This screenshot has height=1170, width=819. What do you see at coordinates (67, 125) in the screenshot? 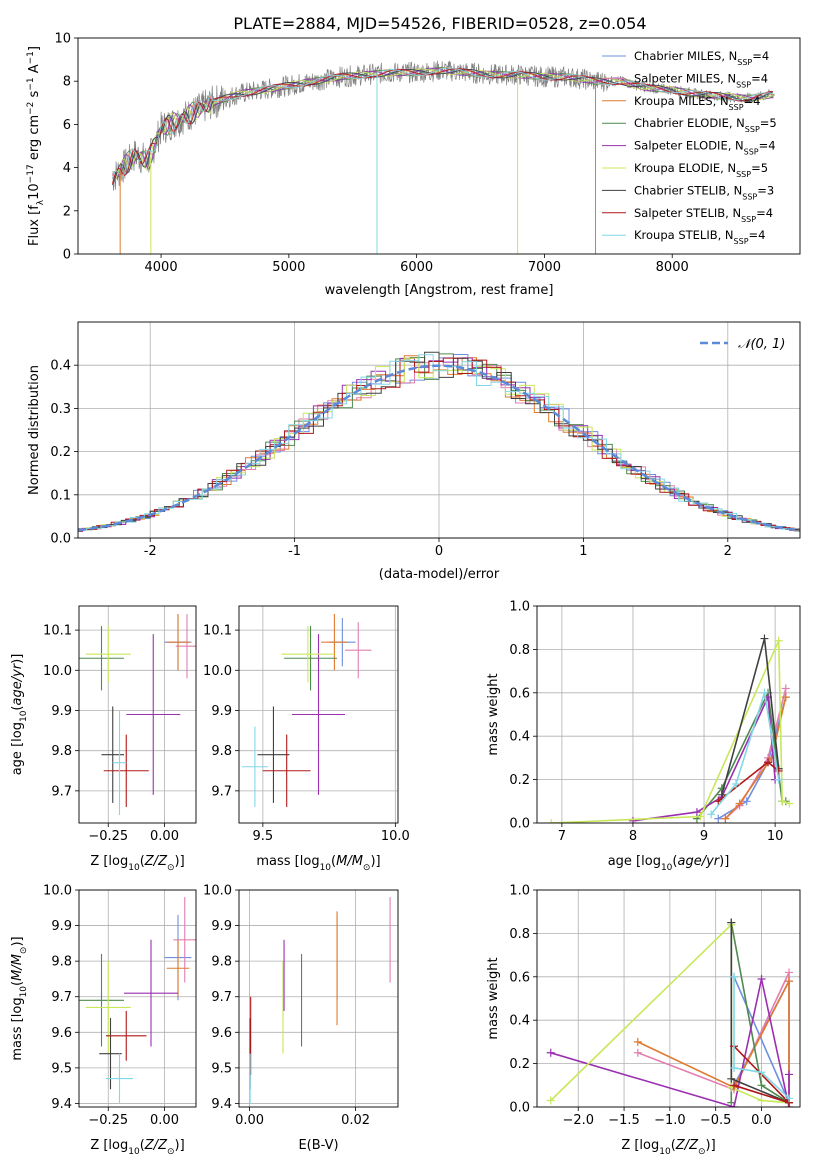
I see `y-tick-label: 6` at bounding box center [67, 125].